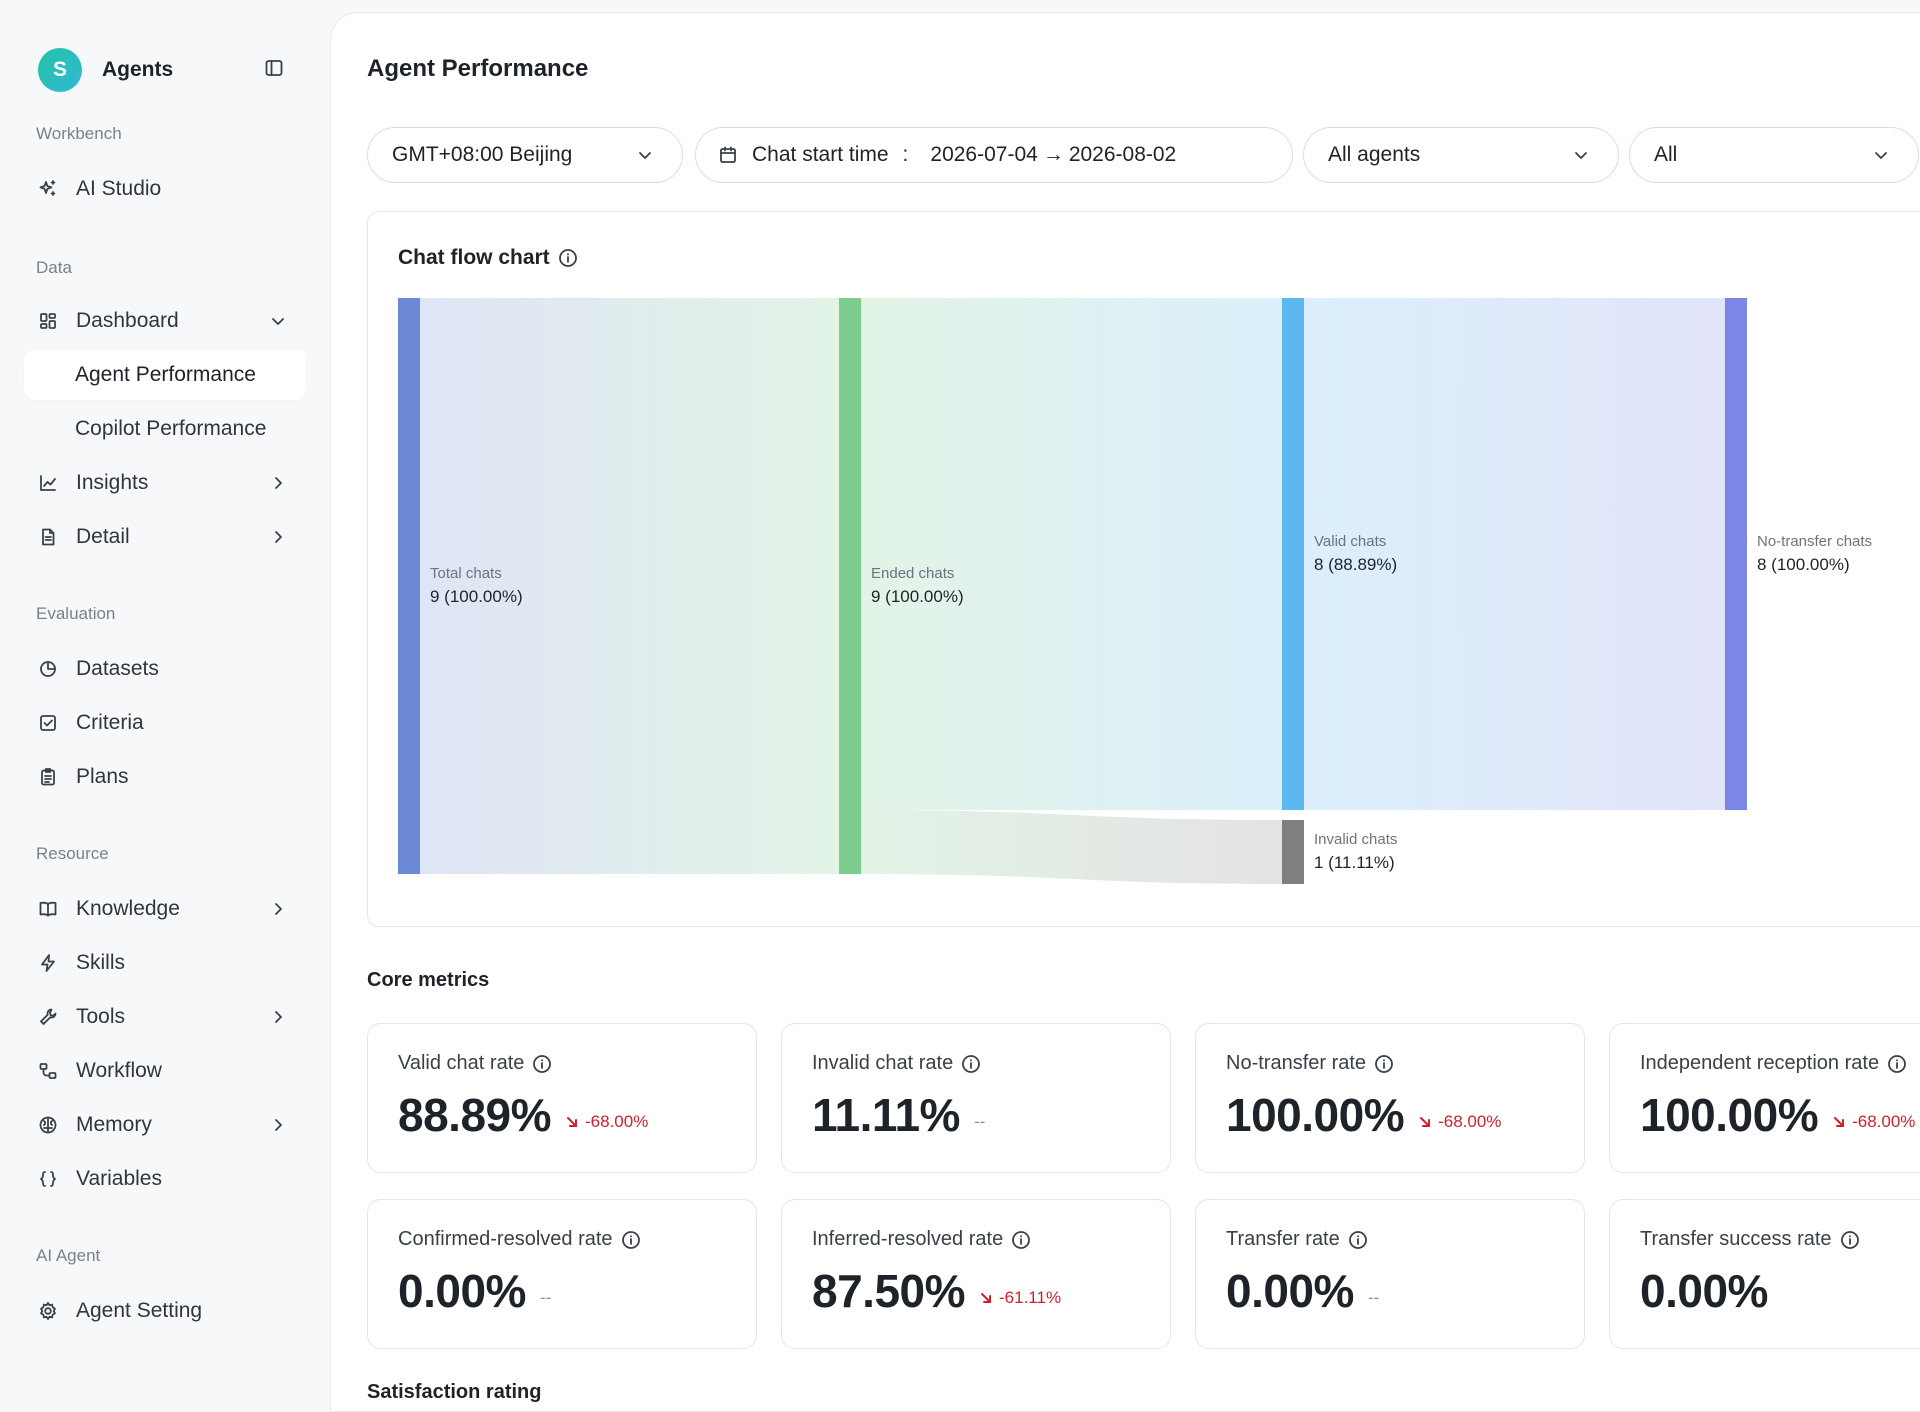 The height and width of the screenshot is (1412, 1920). I want to click on sidebar-item-knowledge: Knowledge, so click(165, 909).